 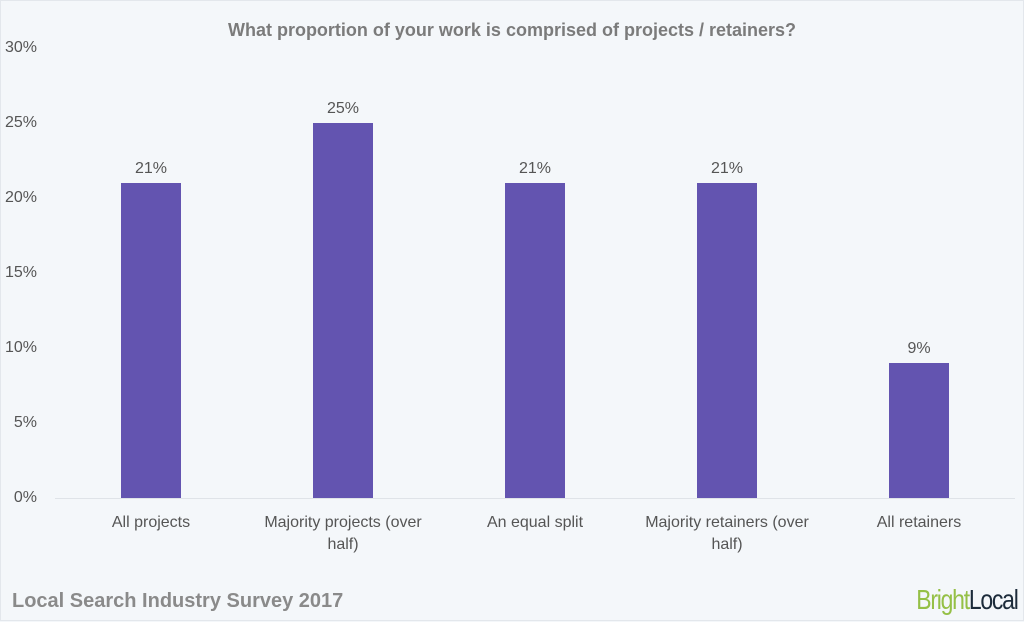 I want to click on top-border, so click(x=512, y=0).